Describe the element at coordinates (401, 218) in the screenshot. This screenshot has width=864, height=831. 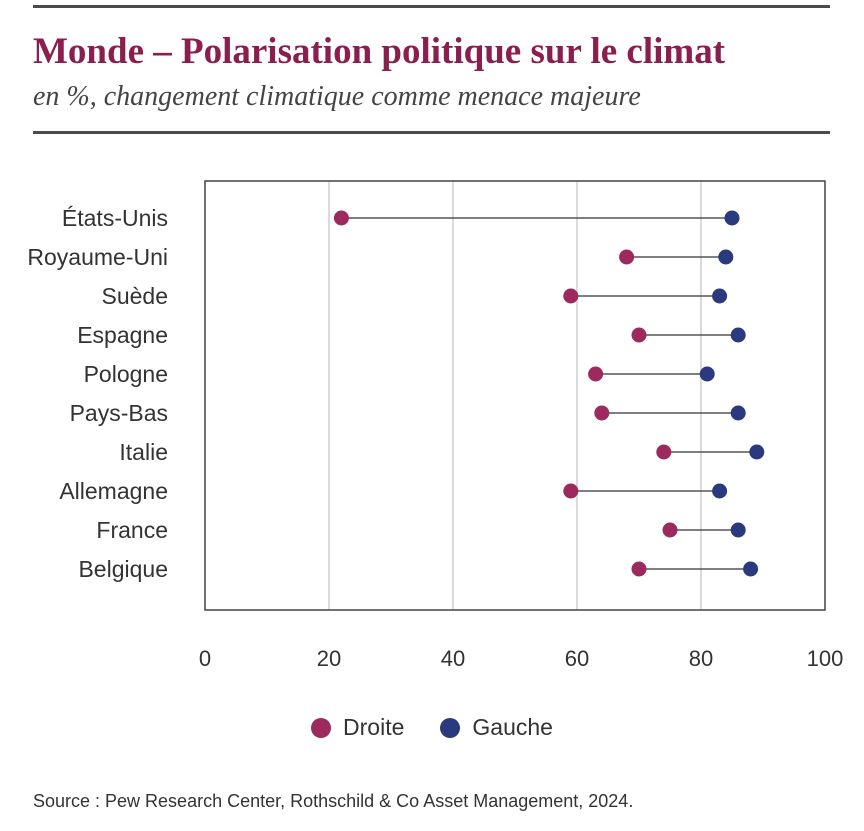
I see `row-0: États-Unis` at that location.